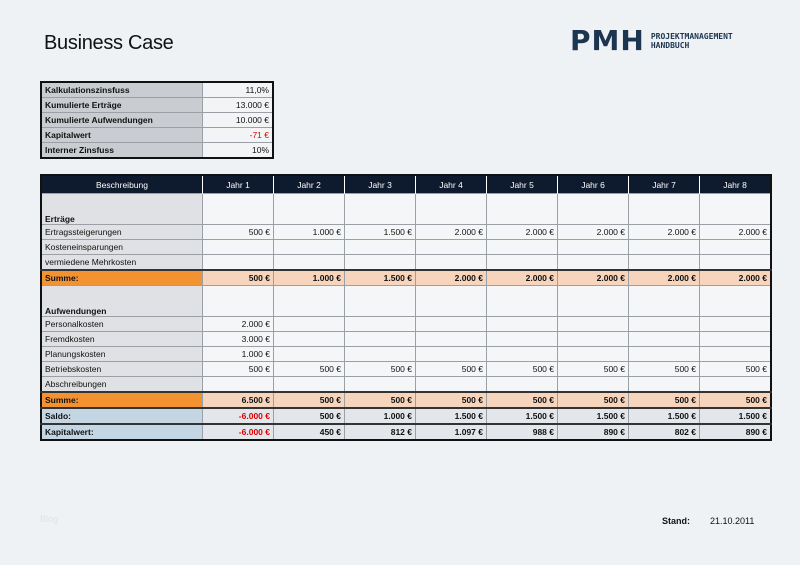  Describe the element at coordinates (121, 384) in the screenshot. I see `row-label: Abschreibungen` at that location.